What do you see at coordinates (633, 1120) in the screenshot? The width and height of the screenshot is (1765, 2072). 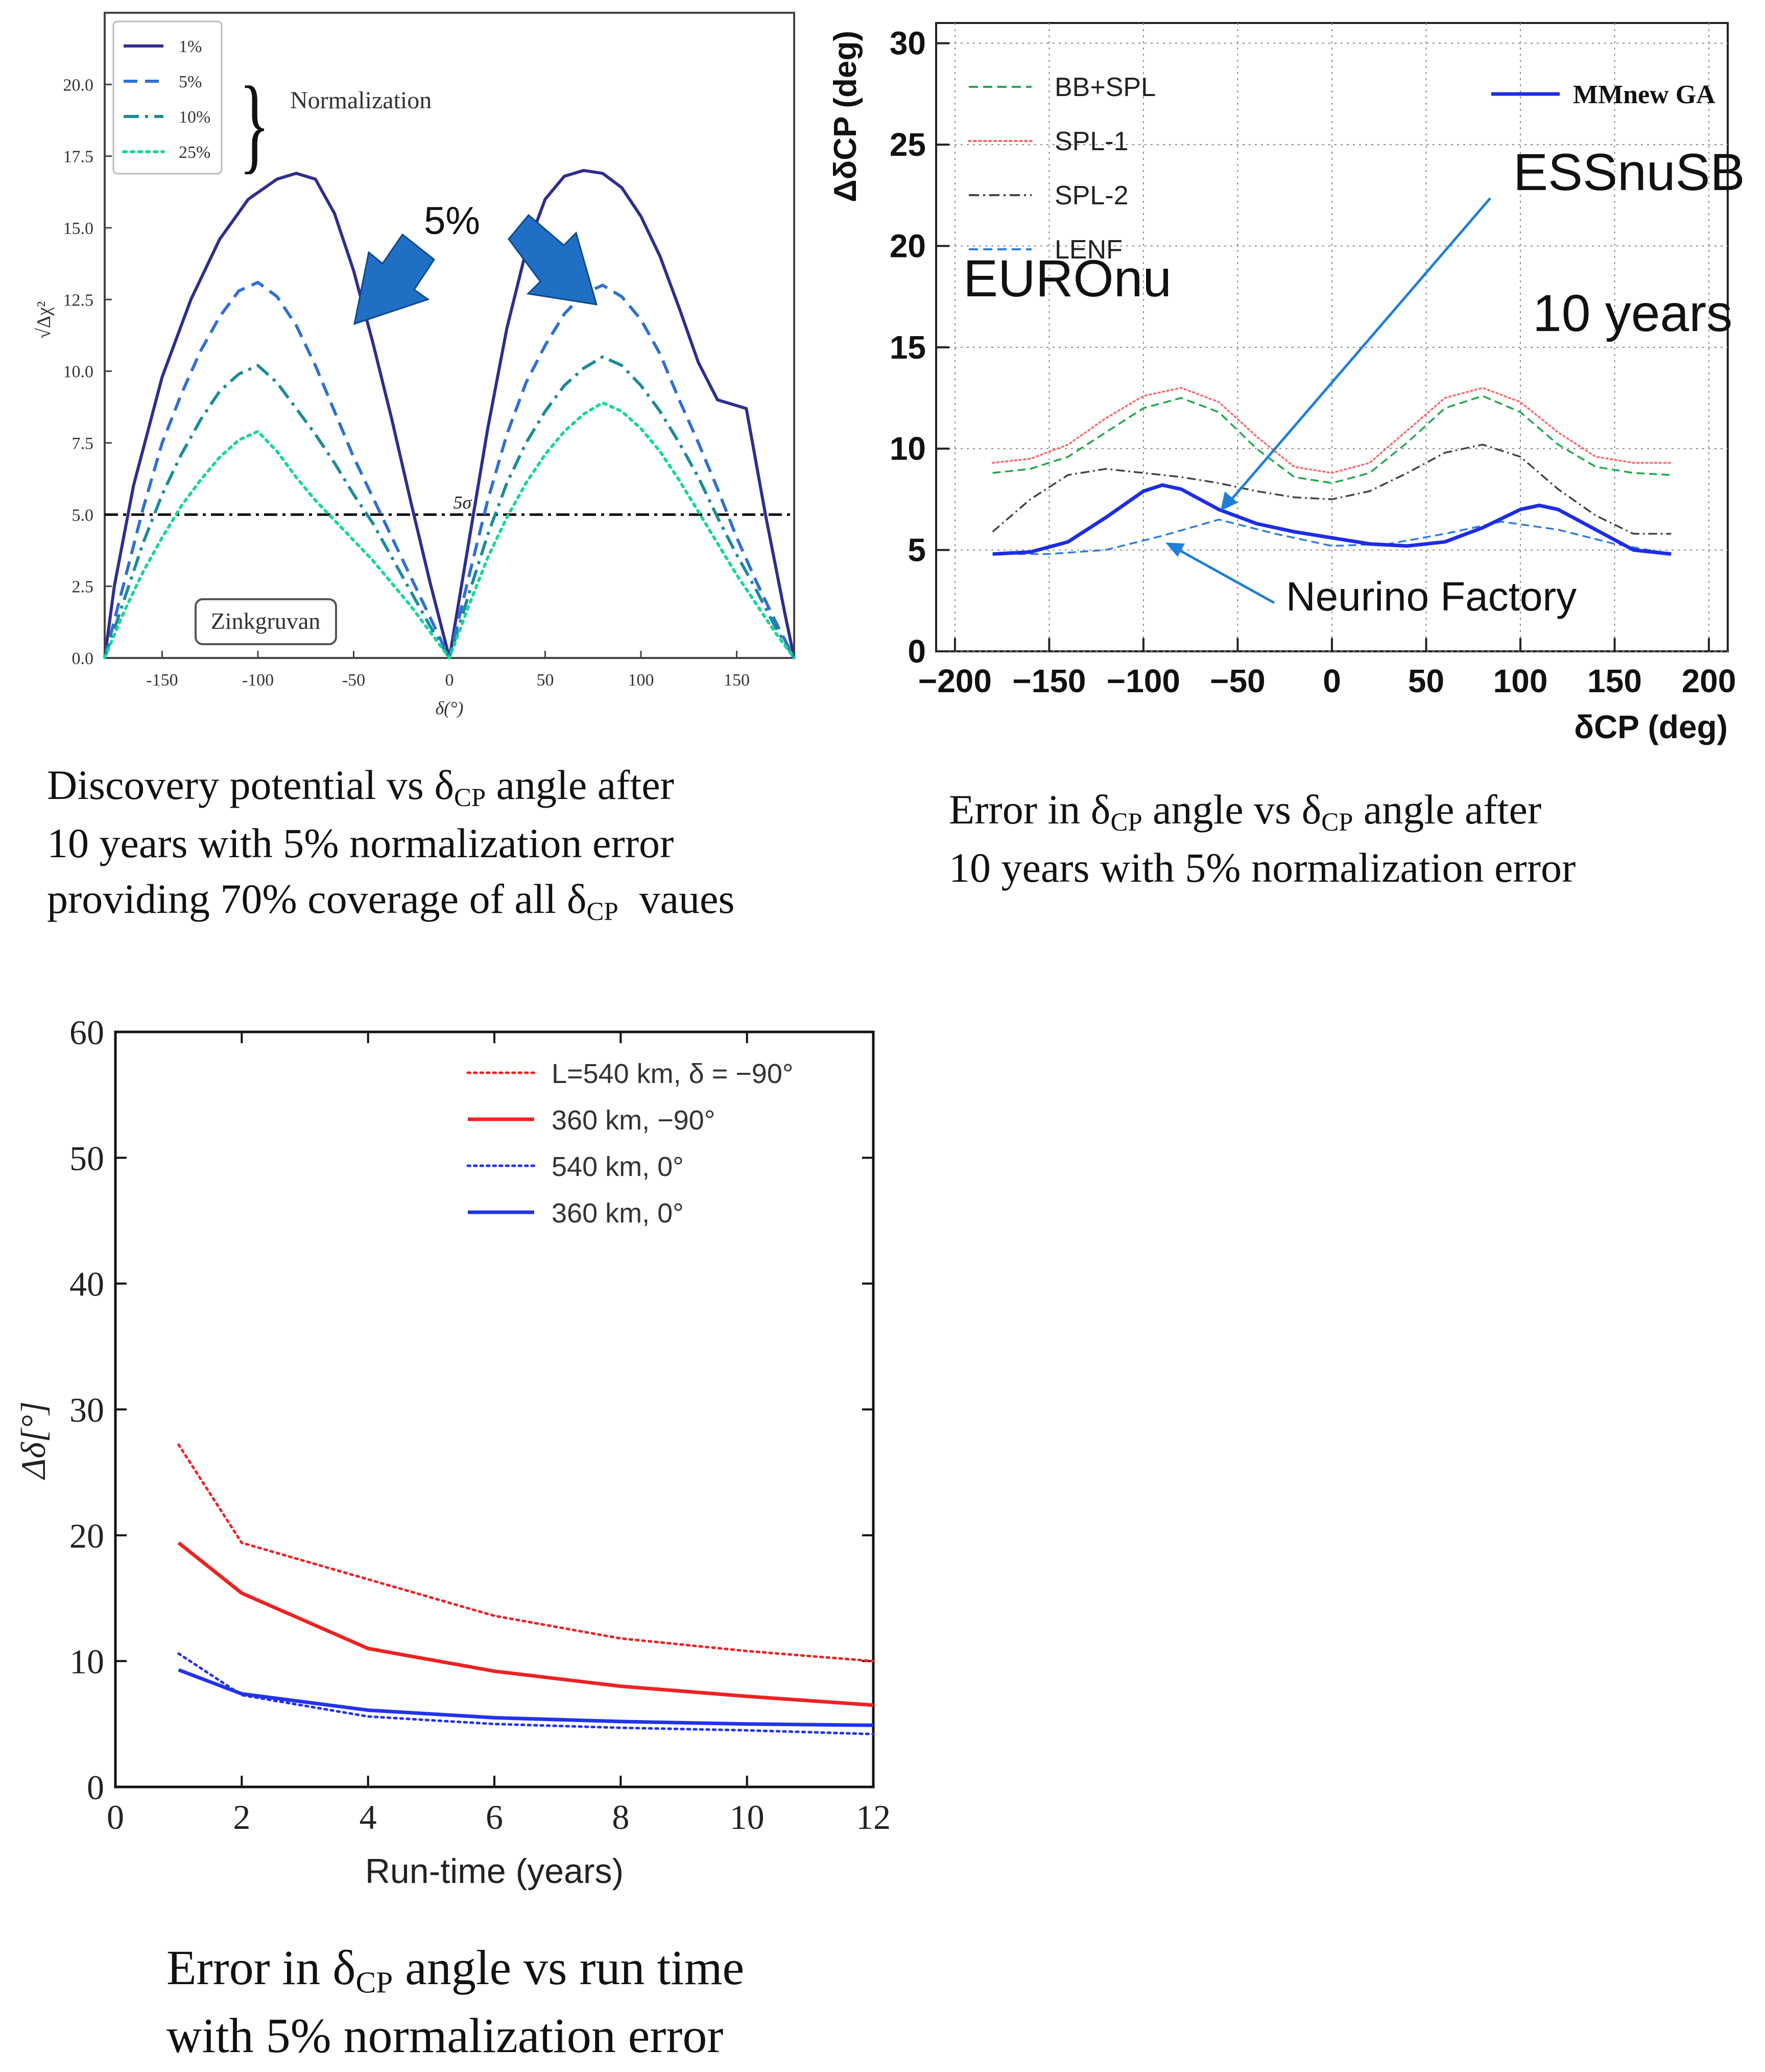 I see `legend-label: 360 km, −90°` at bounding box center [633, 1120].